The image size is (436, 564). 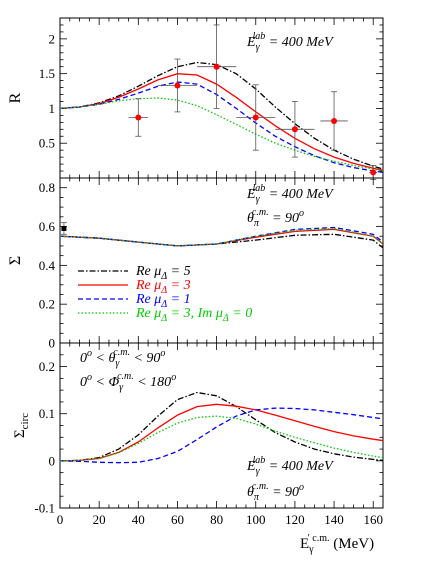 What do you see at coordinates (128, 382) in the screenshot?
I see `condition-label: 0o < Φγc.m. < 180o` at bounding box center [128, 382].